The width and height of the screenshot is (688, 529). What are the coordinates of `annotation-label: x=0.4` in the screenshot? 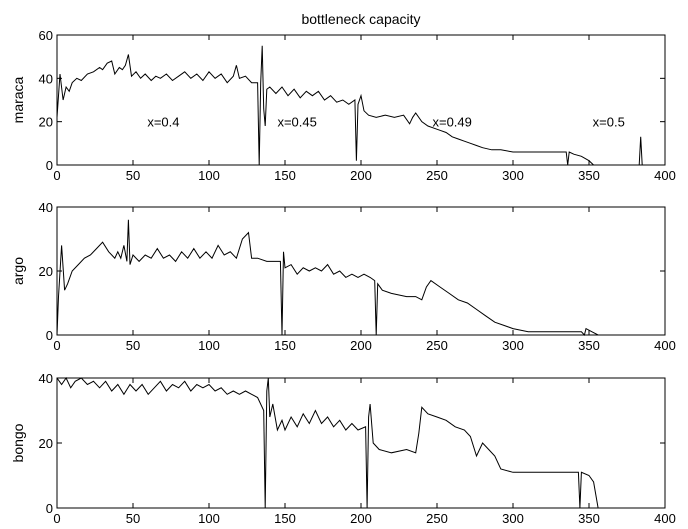 It's located at (163, 122).